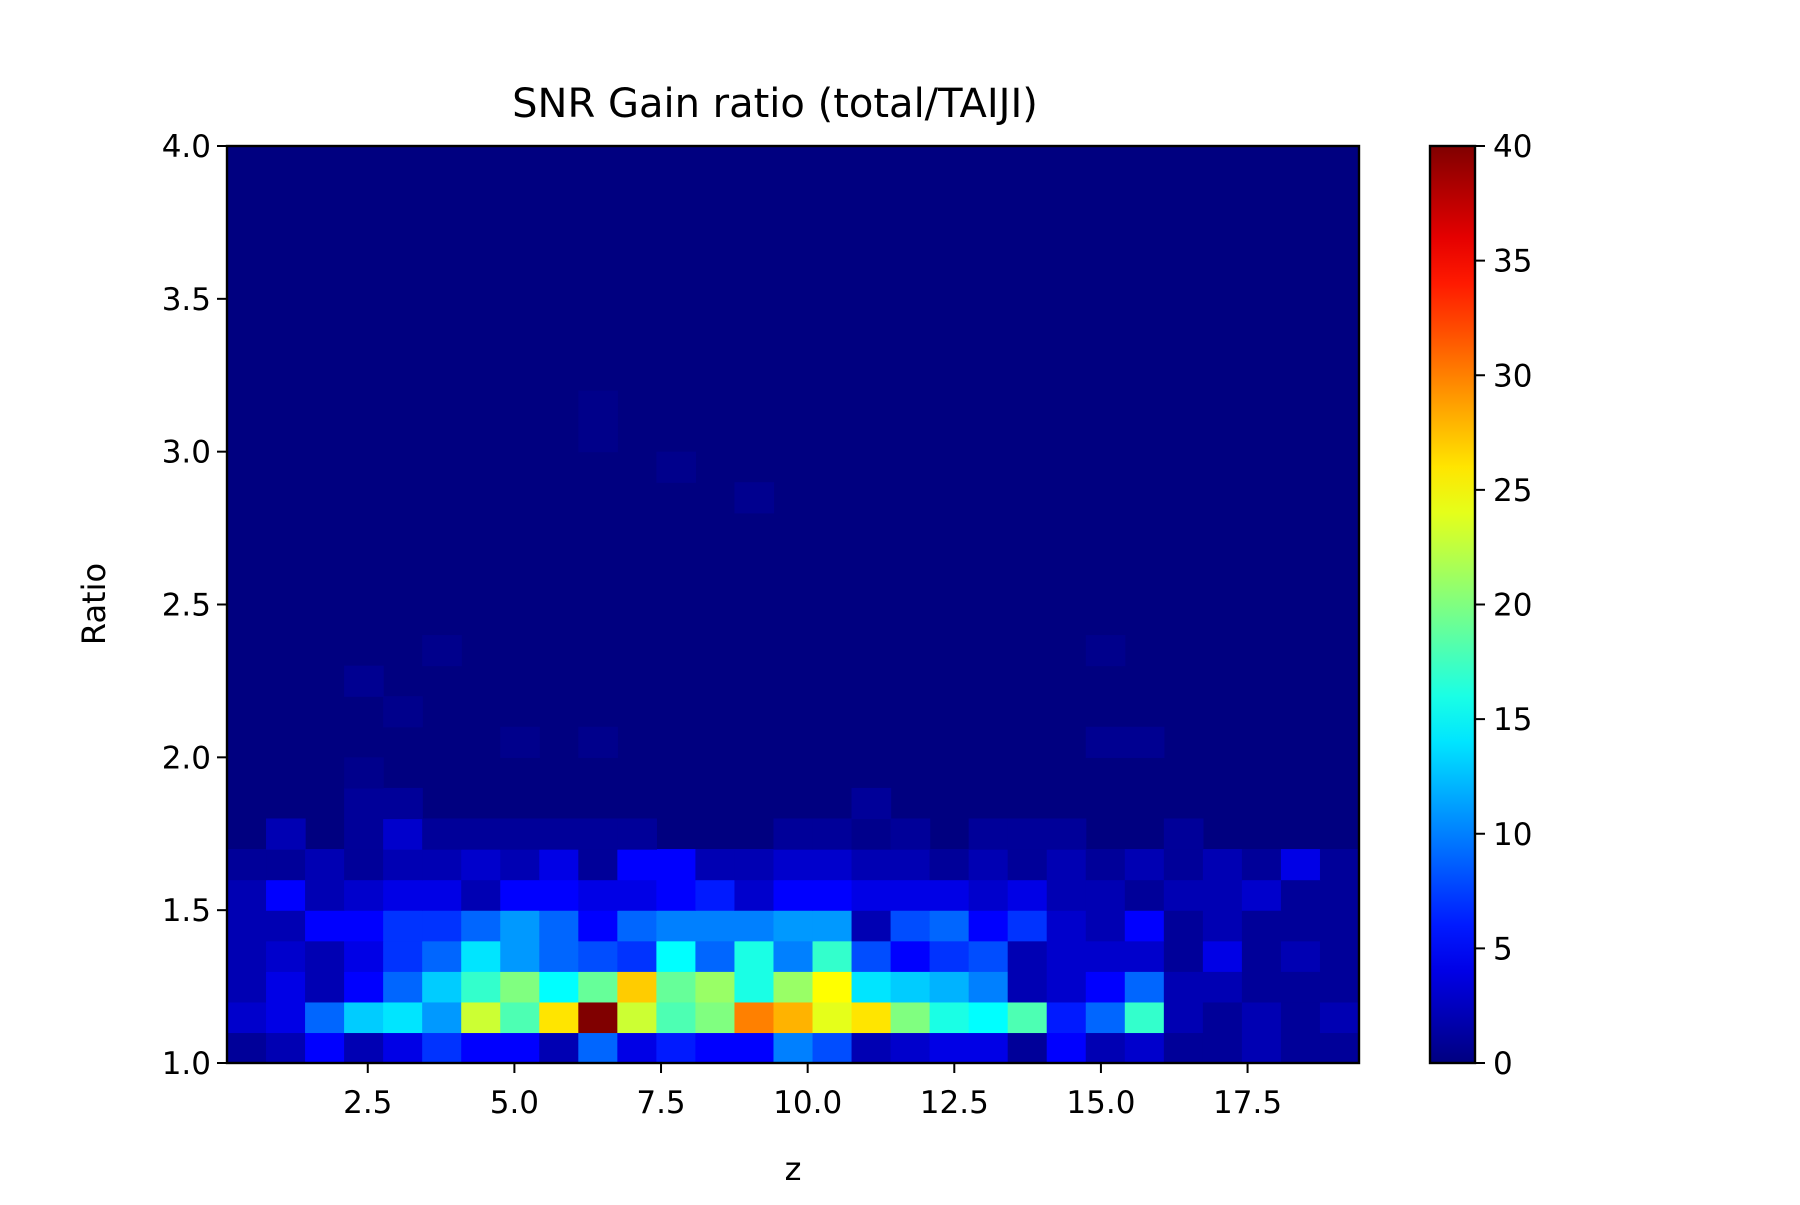 Image resolution: width=1800 pixels, height=1205 pixels. I want to click on y-tick-label: 1.5, so click(186, 911).